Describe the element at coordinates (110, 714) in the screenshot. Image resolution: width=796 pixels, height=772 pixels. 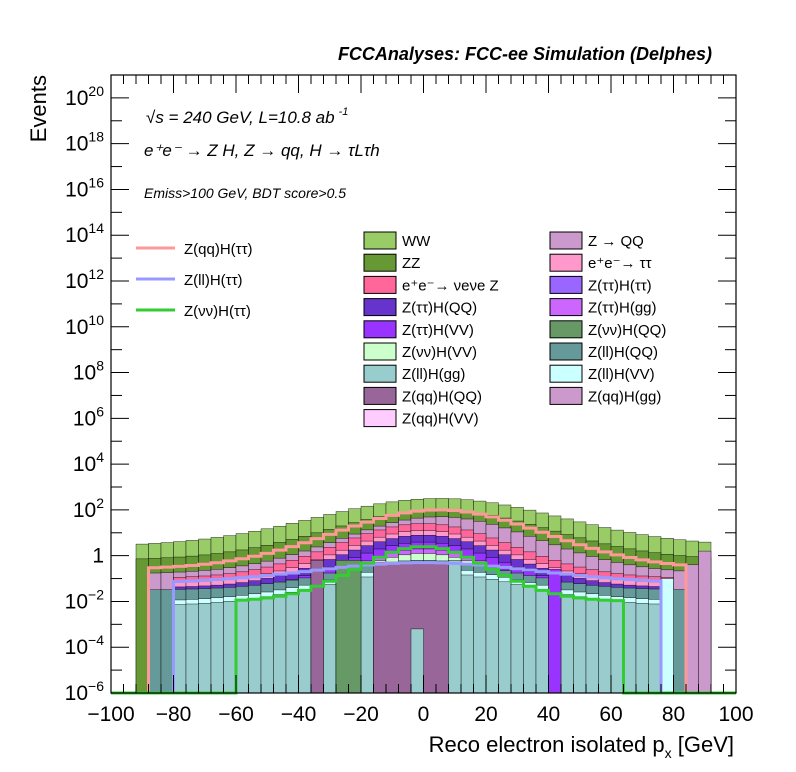
I see `x-tick-label: −100` at that location.